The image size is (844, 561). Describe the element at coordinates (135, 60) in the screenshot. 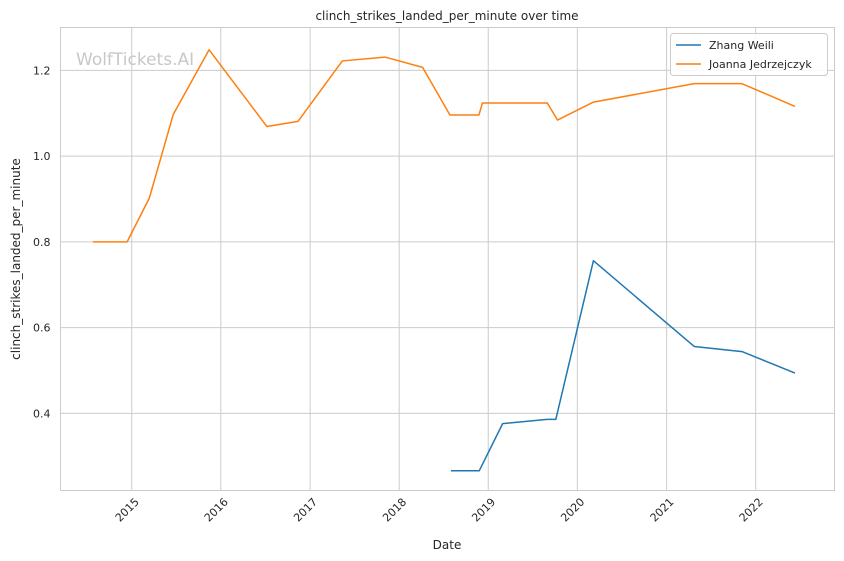

I see `watermark: WolfTickets.AI` at that location.